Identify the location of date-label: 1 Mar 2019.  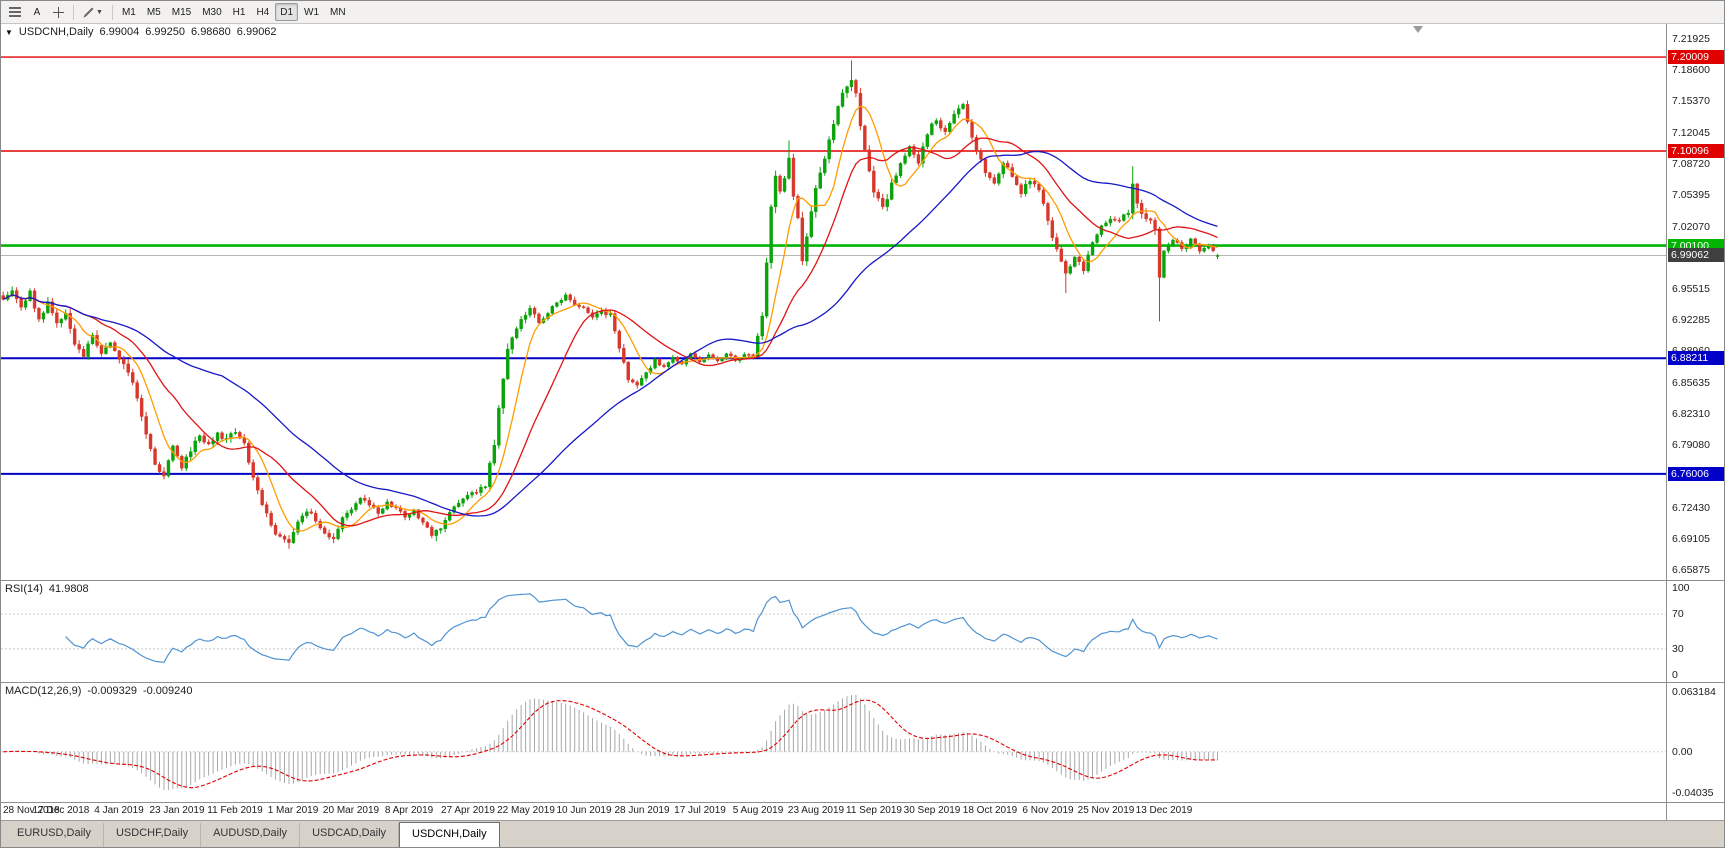
(293, 810).